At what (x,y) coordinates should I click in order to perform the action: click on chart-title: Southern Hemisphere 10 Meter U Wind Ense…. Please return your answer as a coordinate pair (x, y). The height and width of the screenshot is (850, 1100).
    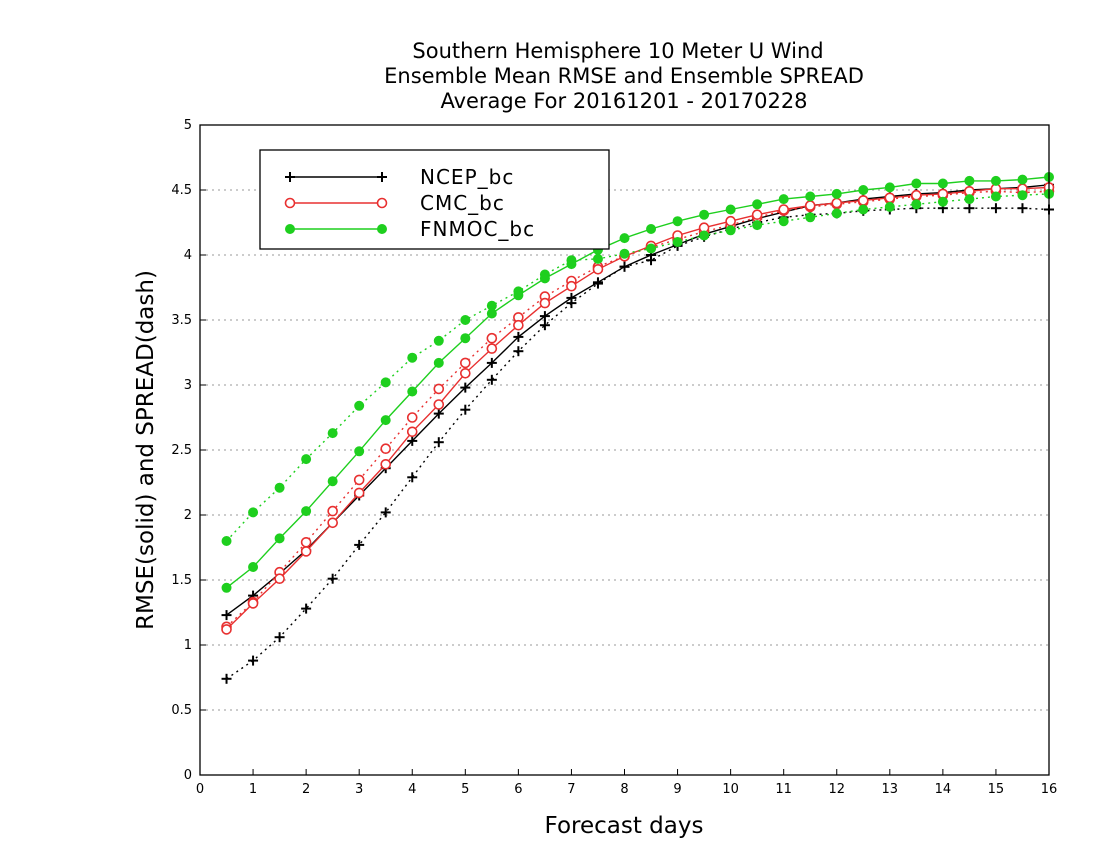
    Looking at the image, I should click on (624, 76).